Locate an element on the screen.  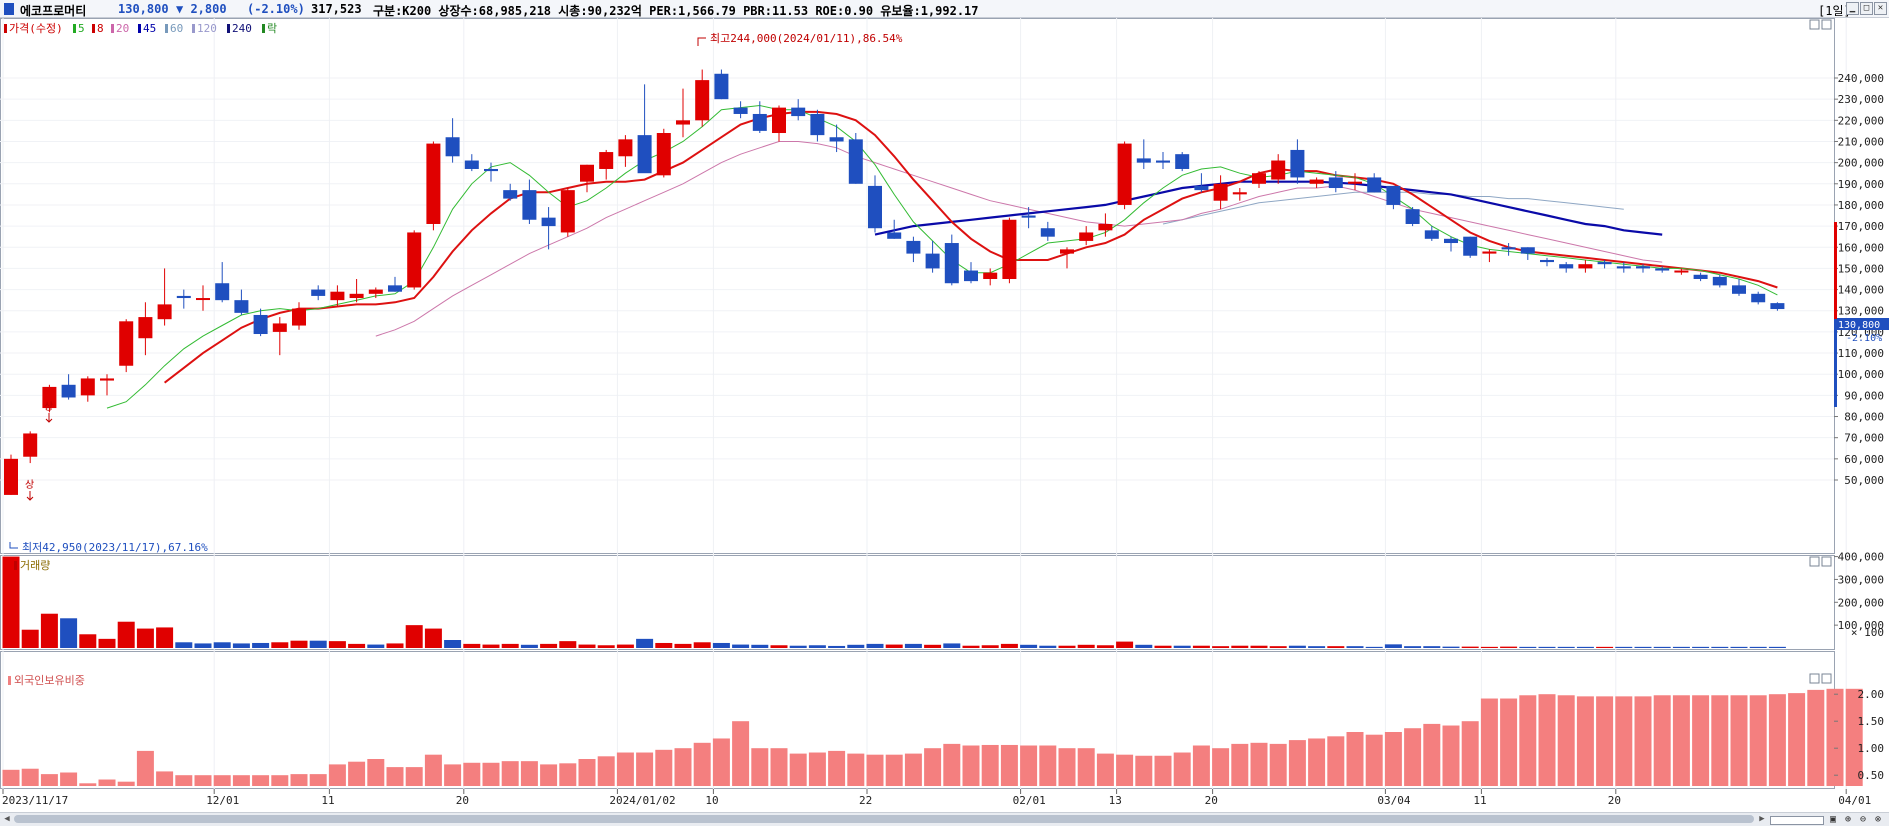
stock-flag-icon is located at coordinates (9, 9).